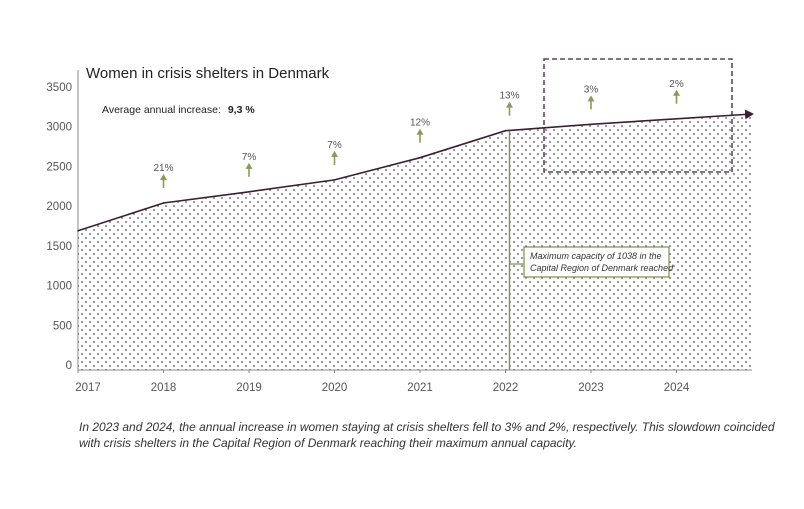 This screenshot has width=804, height=509. I want to click on x-tick-label: 2018, so click(164, 388).